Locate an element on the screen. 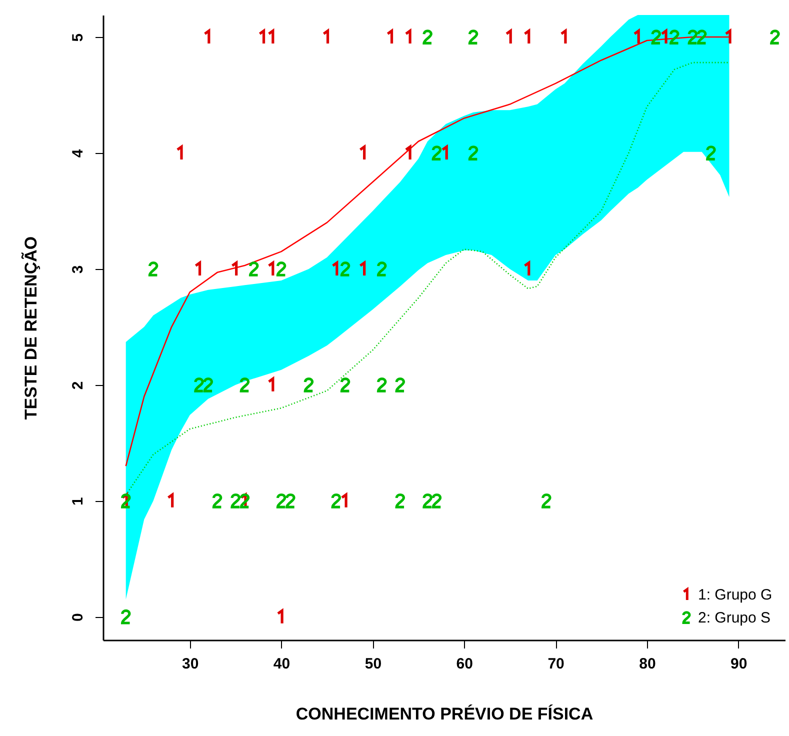  x-tick-label: 40 is located at coordinates (281, 664).